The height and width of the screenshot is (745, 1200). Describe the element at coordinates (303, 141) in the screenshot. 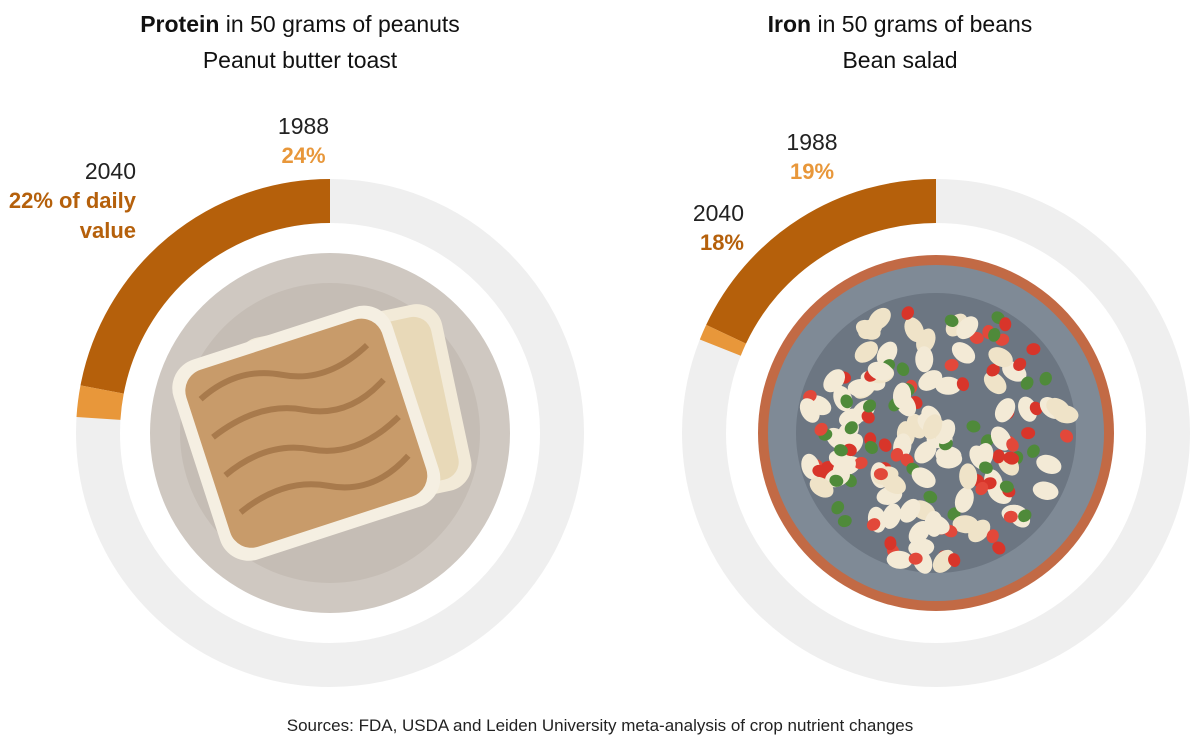

I see `label-1988: 1988 24%` at that location.